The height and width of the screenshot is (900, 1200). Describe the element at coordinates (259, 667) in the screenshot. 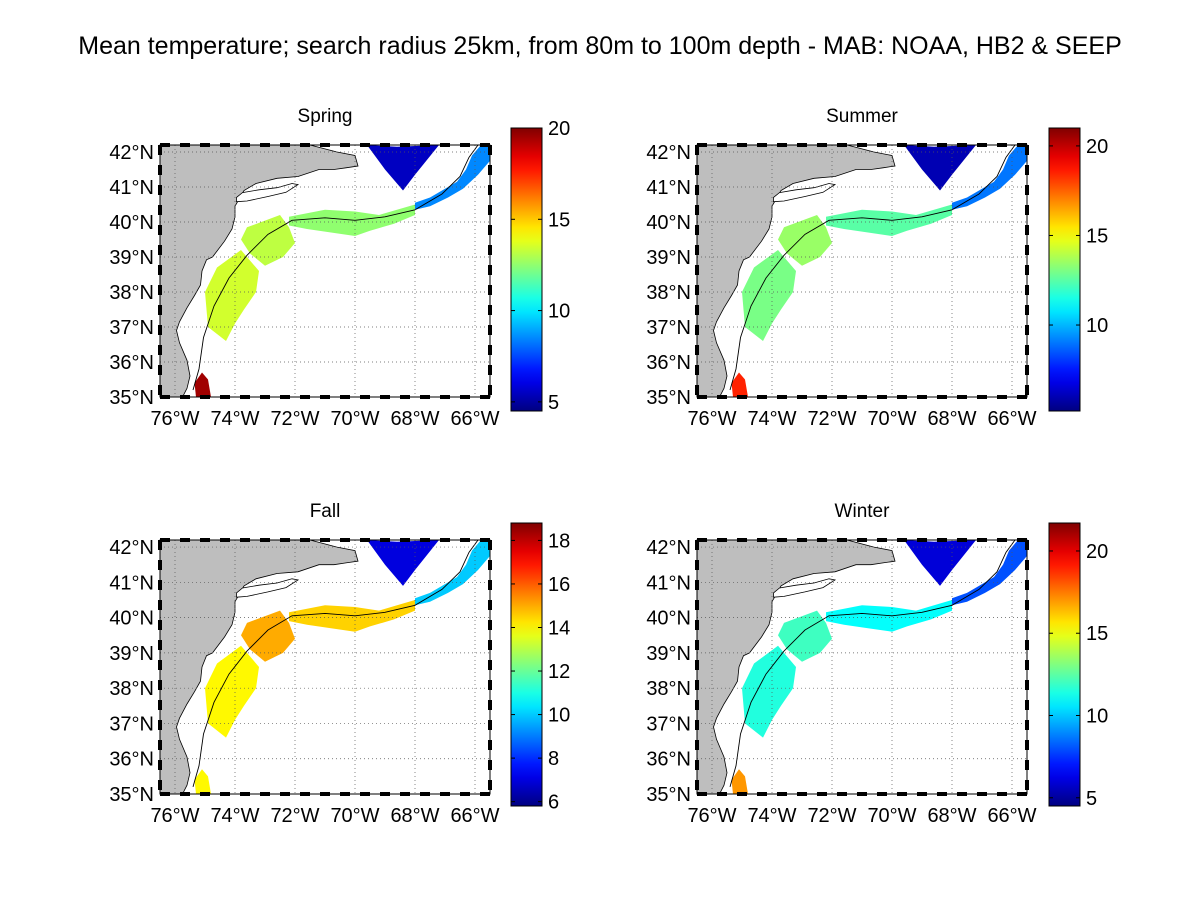

I see `land` at that location.